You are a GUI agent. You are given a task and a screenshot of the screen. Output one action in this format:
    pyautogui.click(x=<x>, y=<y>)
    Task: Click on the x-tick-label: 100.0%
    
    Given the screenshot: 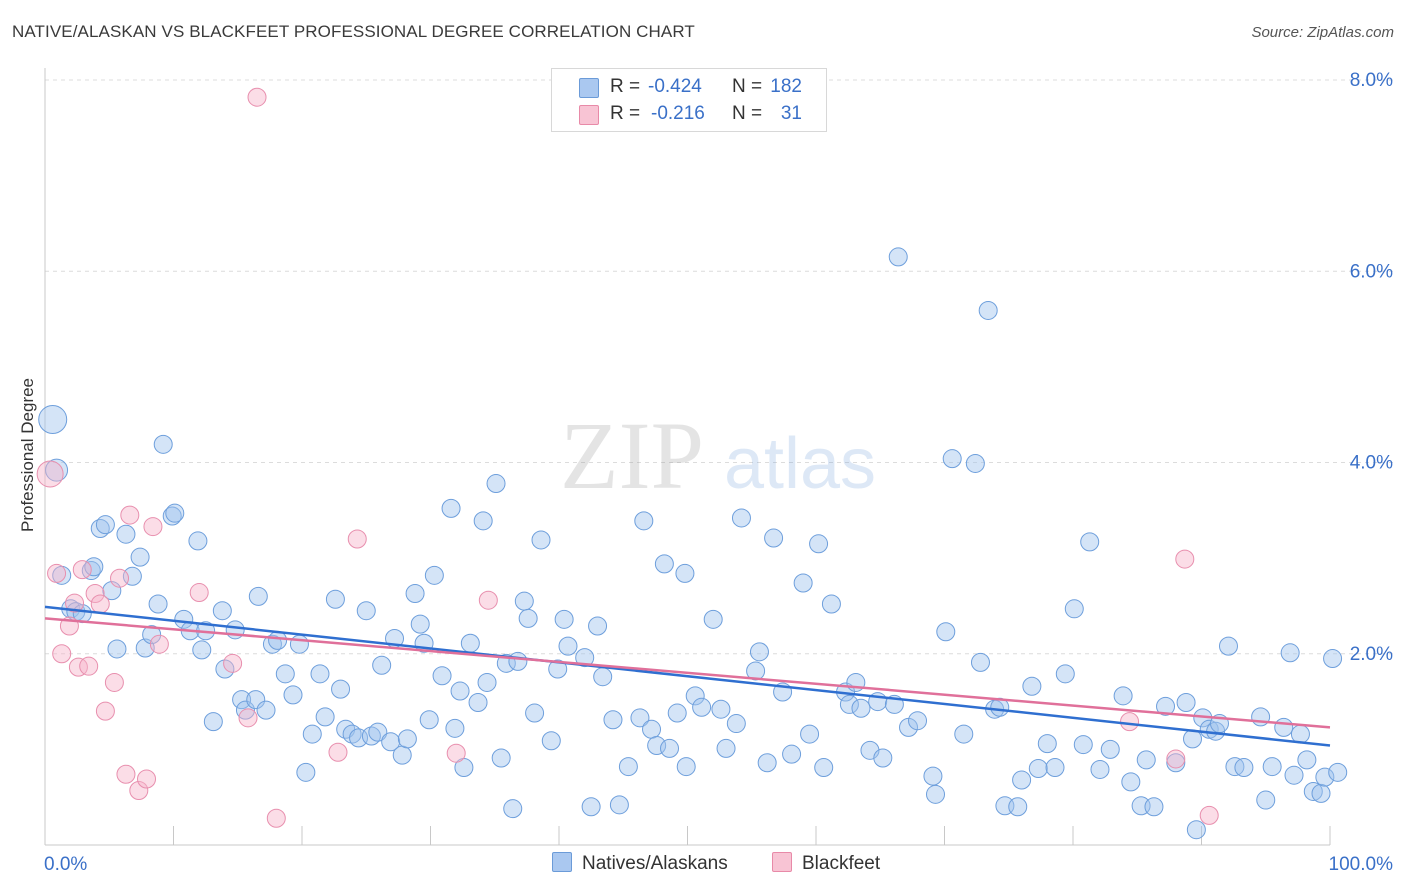 What is the action you would take?
    pyautogui.click(x=1361, y=864)
    